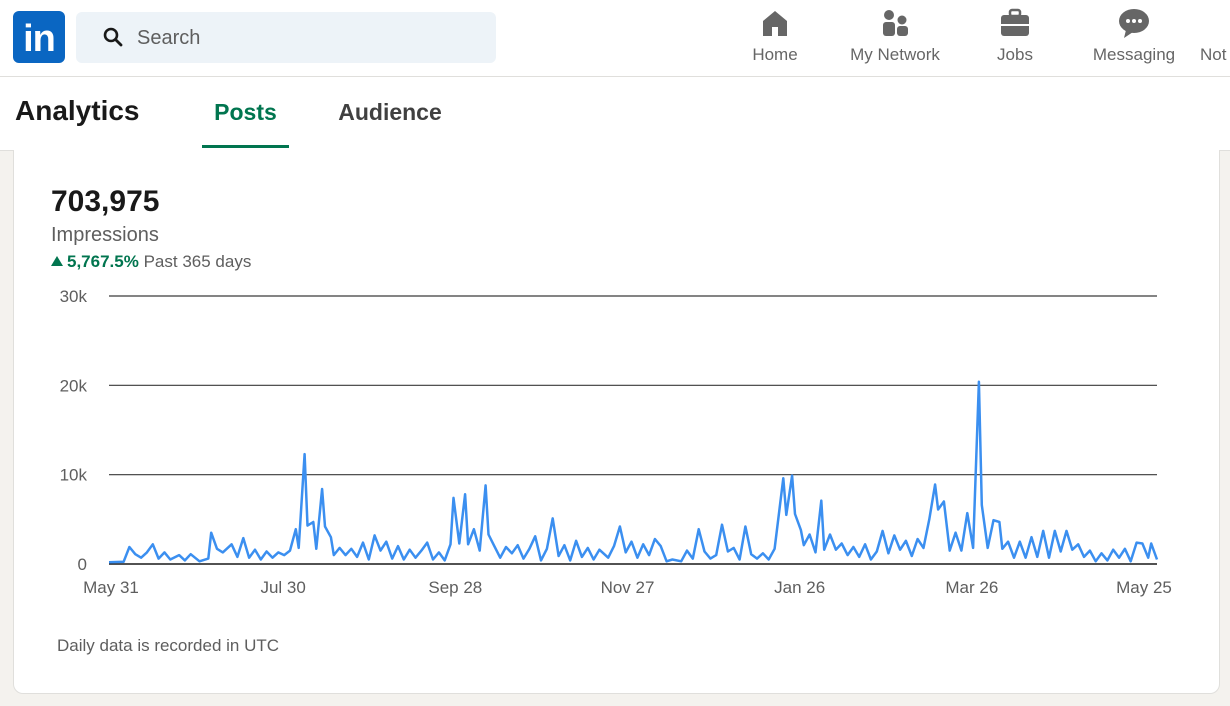  Describe the element at coordinates (895, 54) in the screenshot. I see `nav-my-network-label: My Network` at that location.